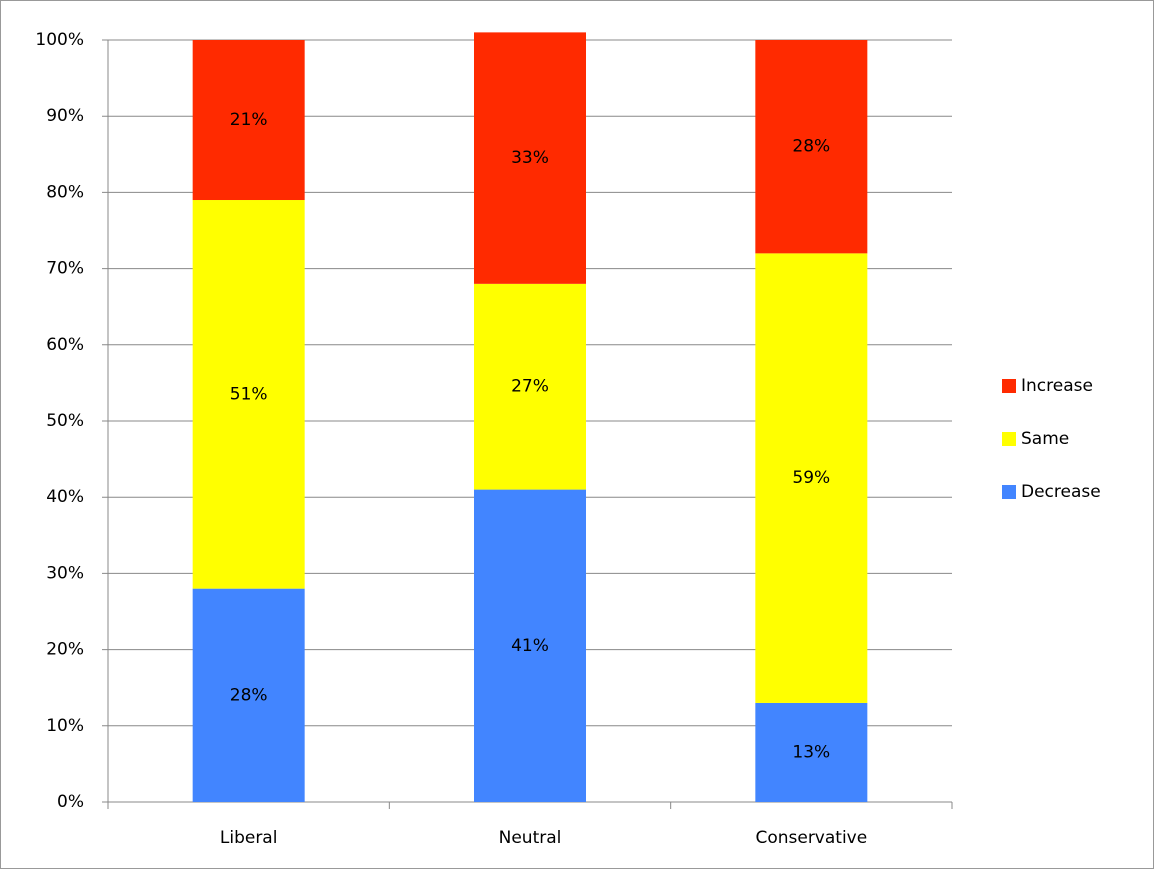  Describe the element at coordinates (811, 838) in the screenshot. I see `x-tick-label: Conservative` at that location.